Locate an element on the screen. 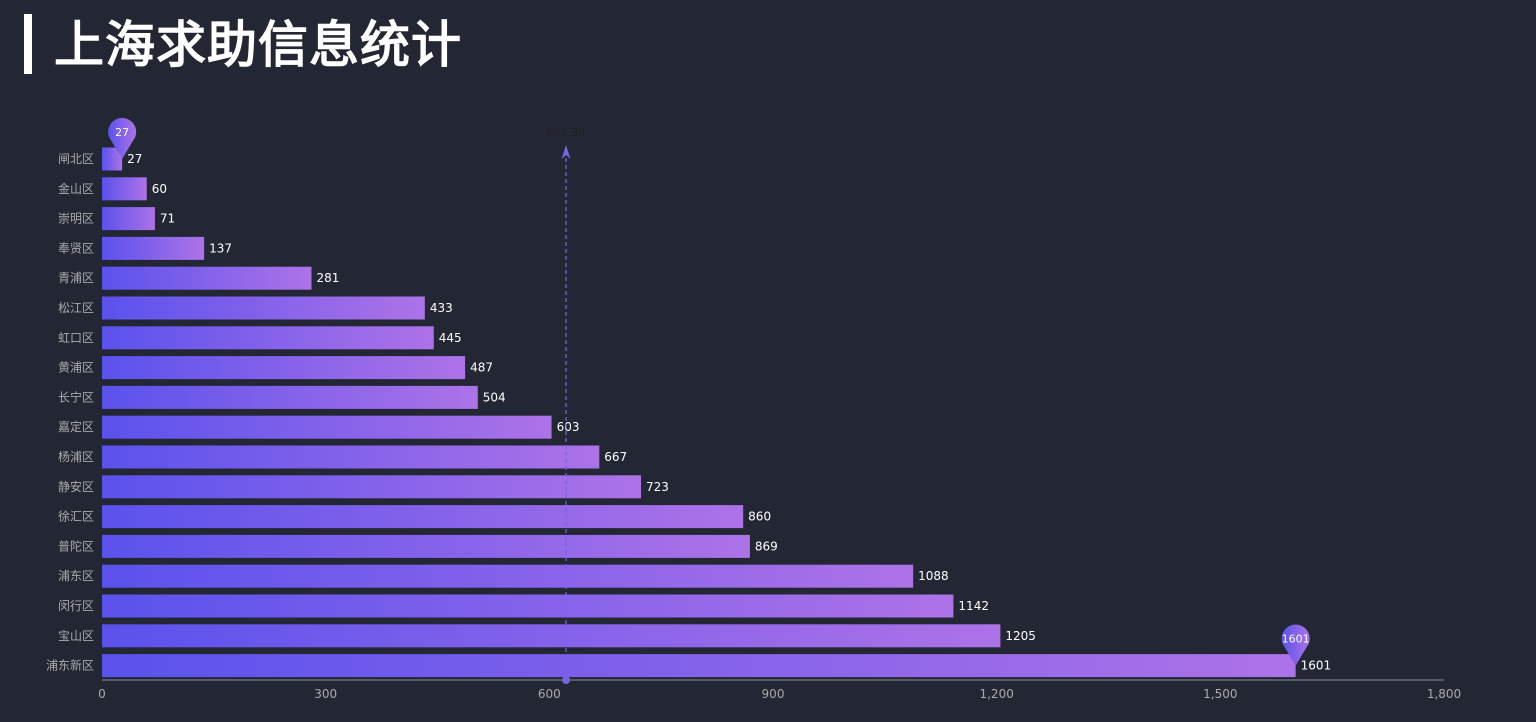 The height and width of the screenshot is (722, 1536). category-label: 崇明区 is located at coordinates (76, 219).